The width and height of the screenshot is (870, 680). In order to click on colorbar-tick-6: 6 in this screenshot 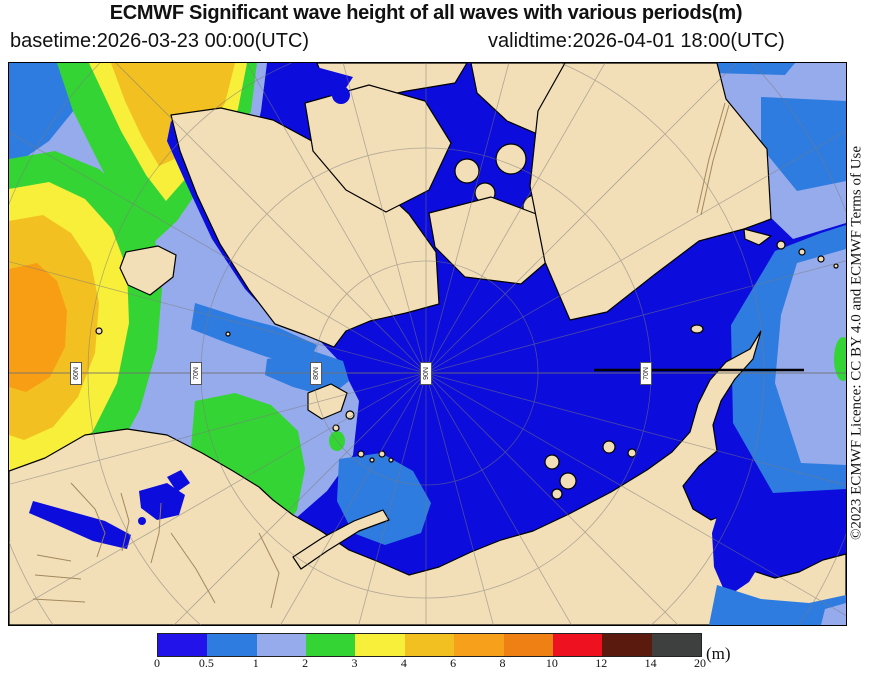, I will do `click(453, 663)`.